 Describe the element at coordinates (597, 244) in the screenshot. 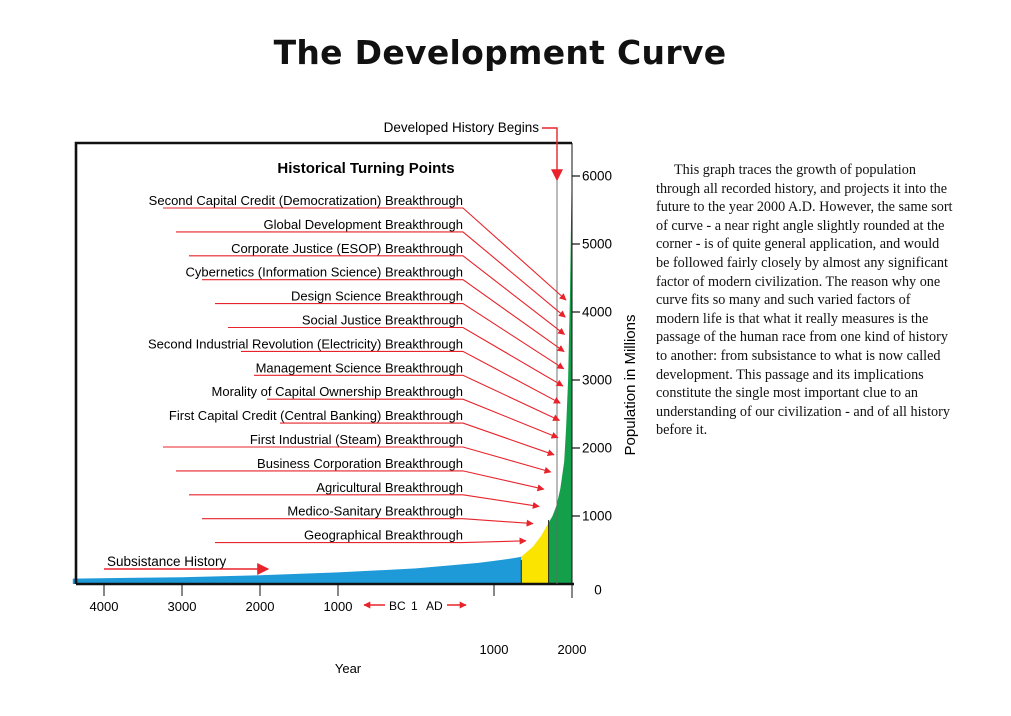

I see `y-tick-label: 5000` at that location.